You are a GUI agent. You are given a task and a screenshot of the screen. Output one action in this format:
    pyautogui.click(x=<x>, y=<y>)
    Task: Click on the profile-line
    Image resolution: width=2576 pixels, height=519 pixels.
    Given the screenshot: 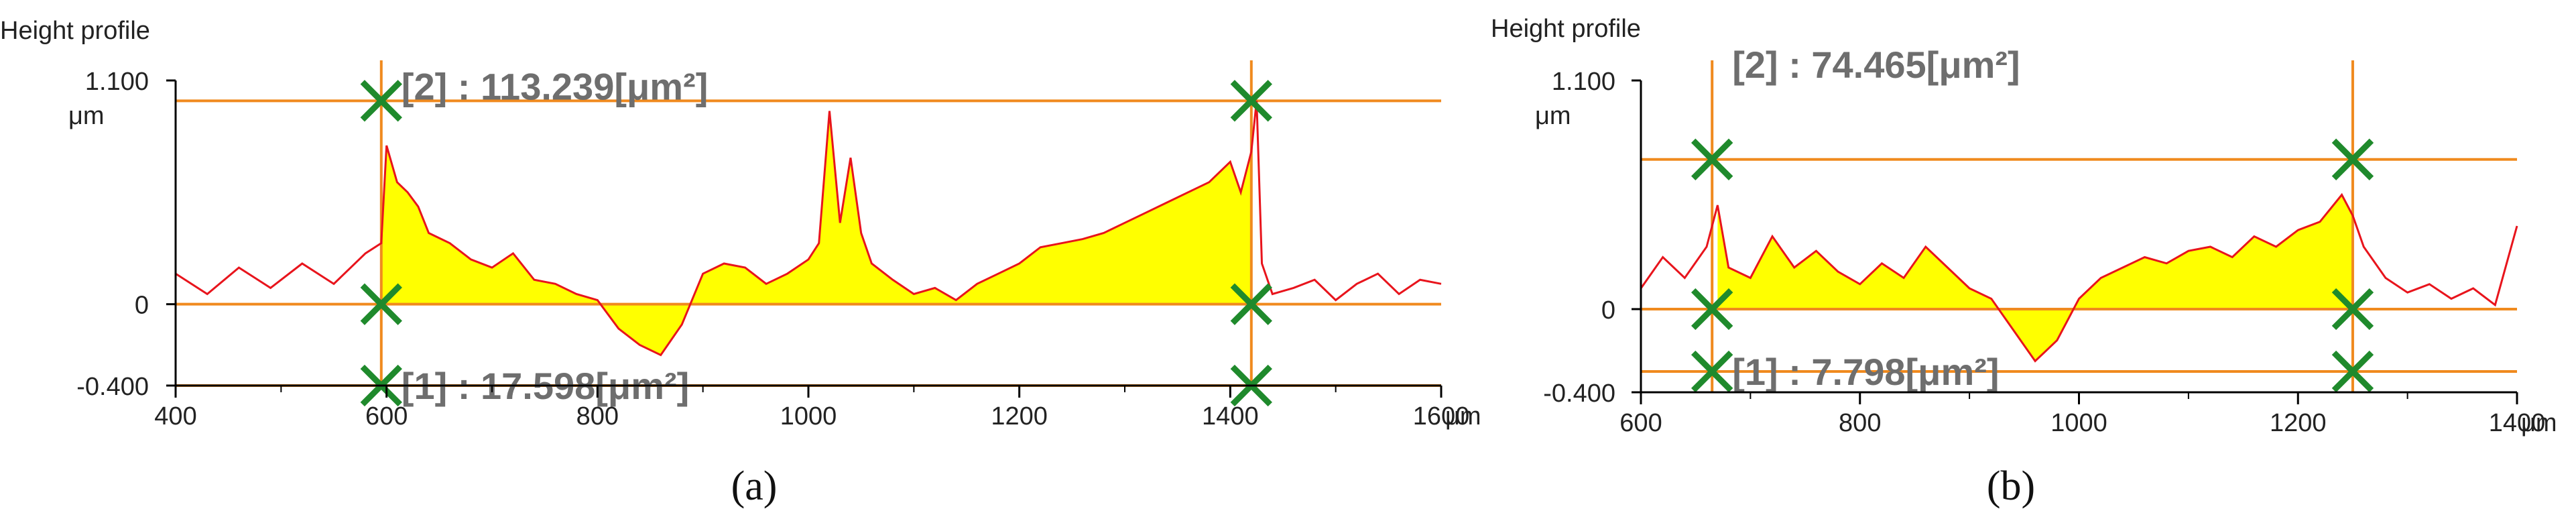 What is the action you would take?
    pyautogui.click(x=2079, y=277)
    